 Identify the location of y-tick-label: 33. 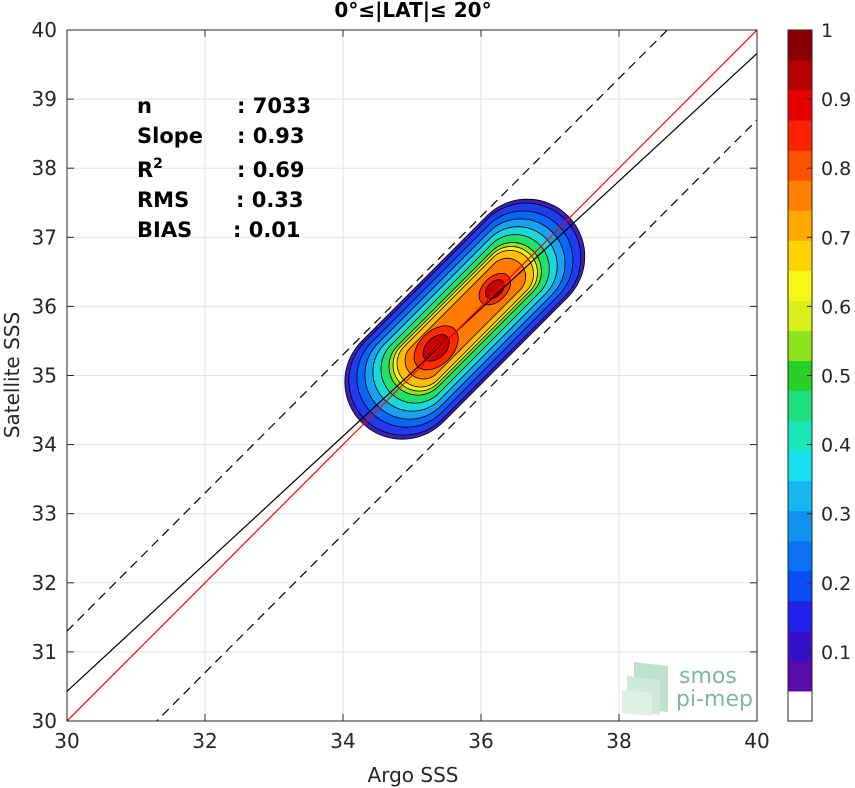
(44, 514).